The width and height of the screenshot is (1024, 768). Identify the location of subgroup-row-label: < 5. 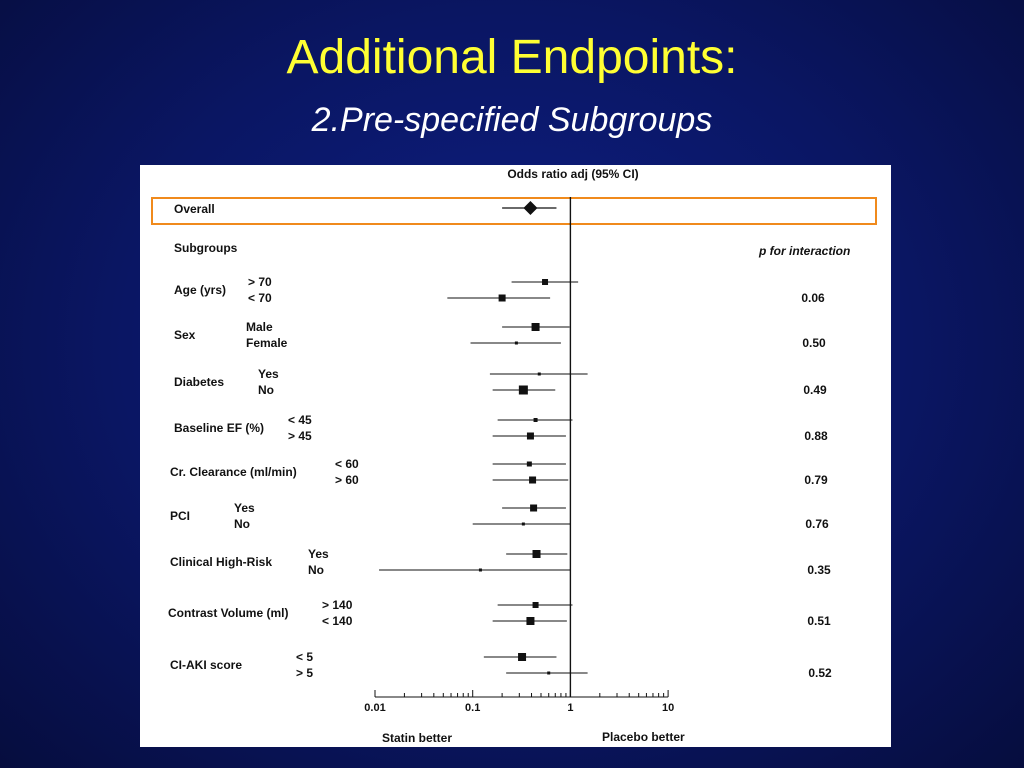
(304, 657).